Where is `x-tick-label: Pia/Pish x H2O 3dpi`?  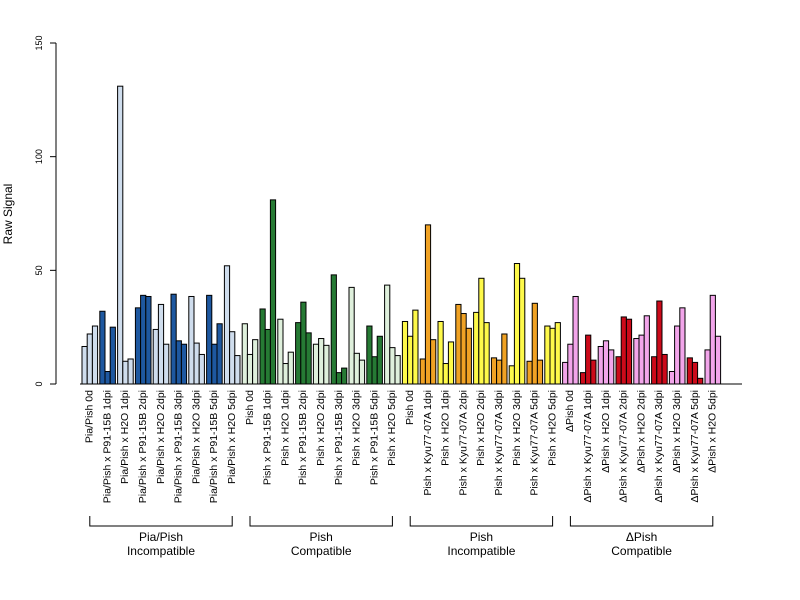 x-tick-label: Pia/Pish x H2O 3dpi is located at coordinates (196, 437).